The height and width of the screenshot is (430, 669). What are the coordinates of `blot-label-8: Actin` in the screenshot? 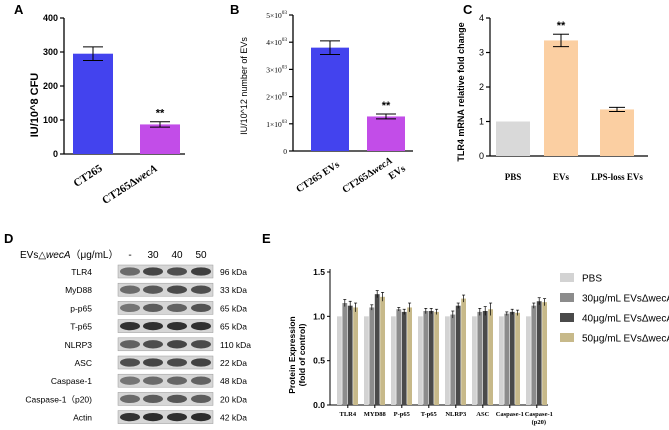 It's located at (82, 418).